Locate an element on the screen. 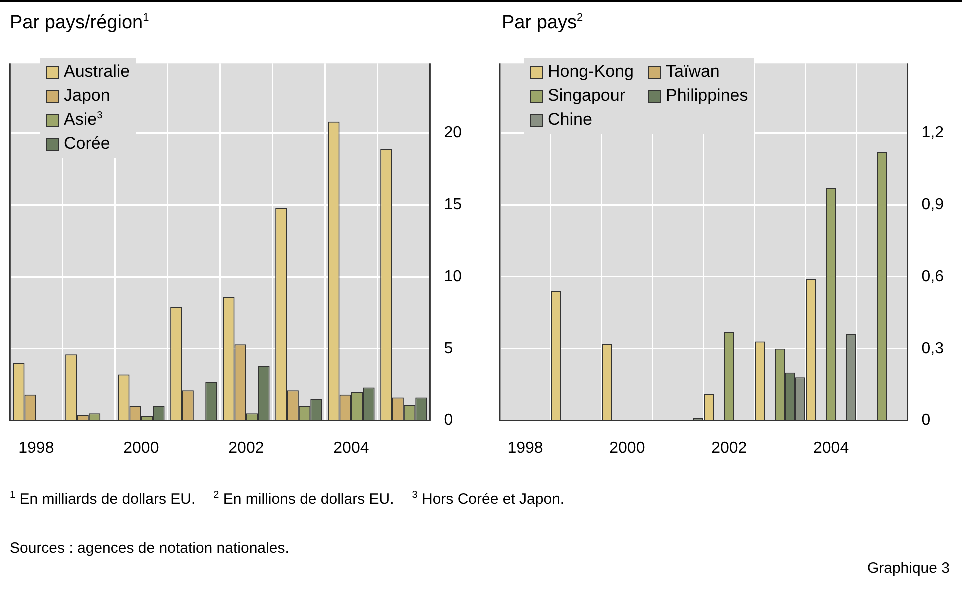 The width and height of the screenshot is (962, 590). legend-label: Taïwan is located at coordinates (693, 72).